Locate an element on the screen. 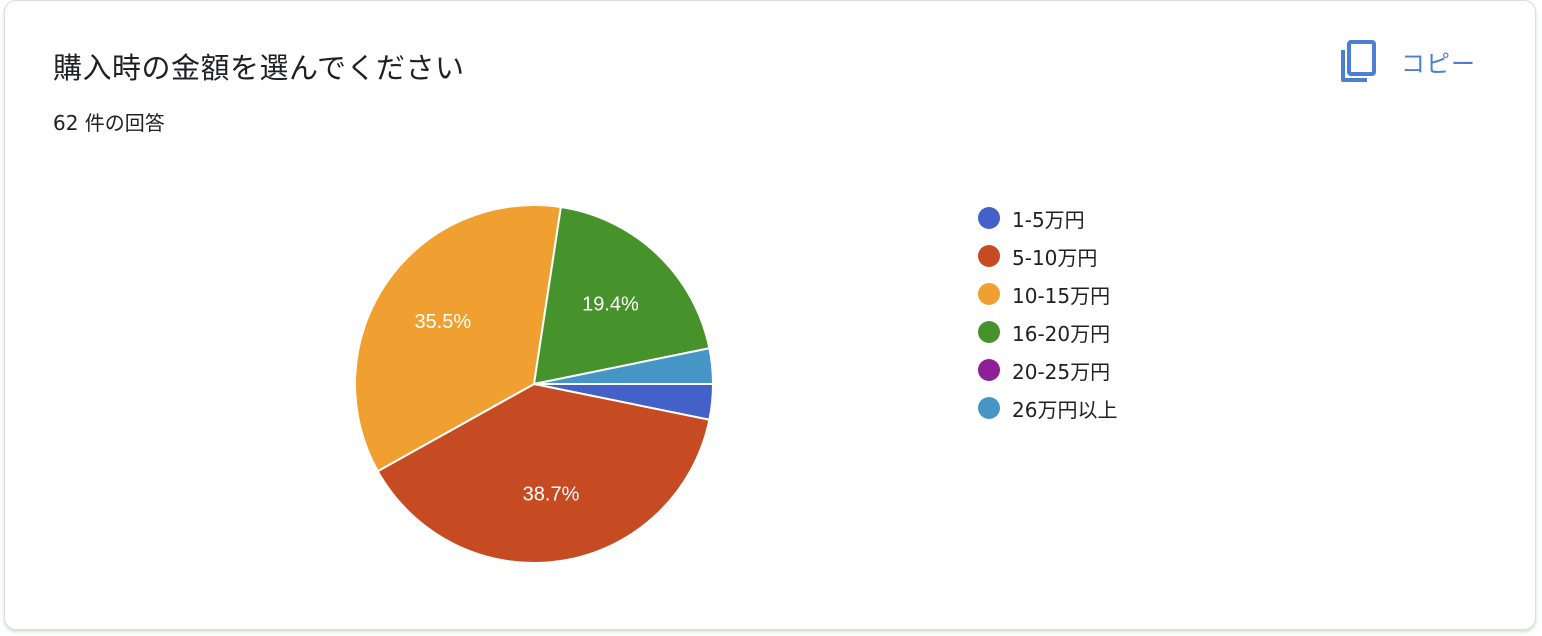 This screenshot has width=1542, height=636. question-title: 購入時の金額を選んでください is located at coordinates (259, 68).